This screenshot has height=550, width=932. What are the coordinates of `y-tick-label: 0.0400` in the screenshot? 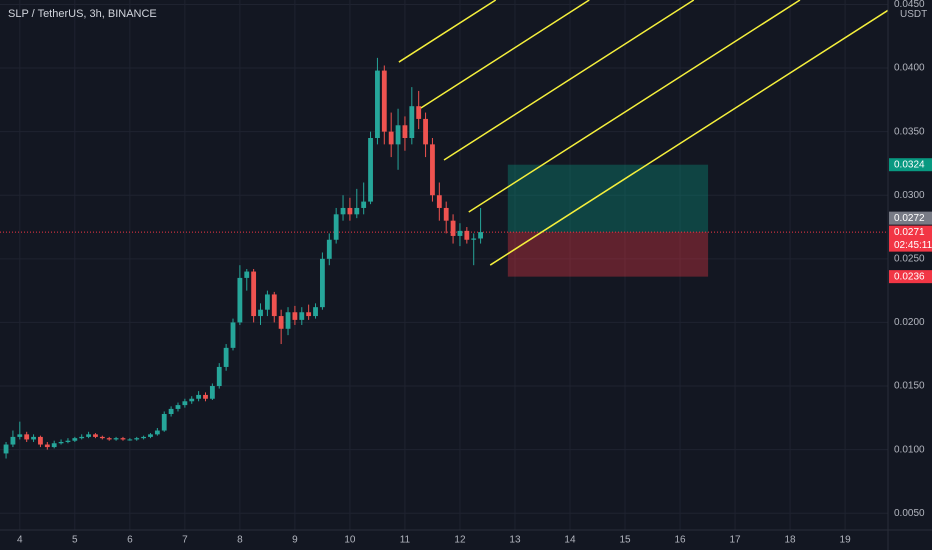 It's located at (909, 68).